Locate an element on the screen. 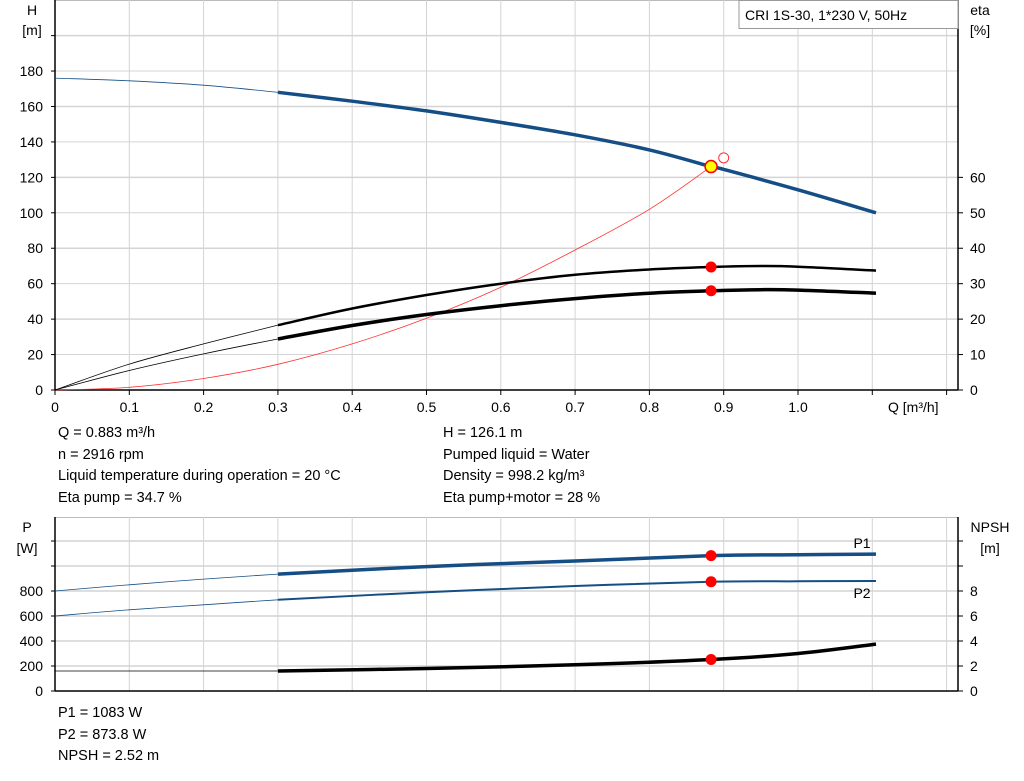 The image size is (1024, 781). q-tick-label: 0.1 is located at coordinates (130, 407).